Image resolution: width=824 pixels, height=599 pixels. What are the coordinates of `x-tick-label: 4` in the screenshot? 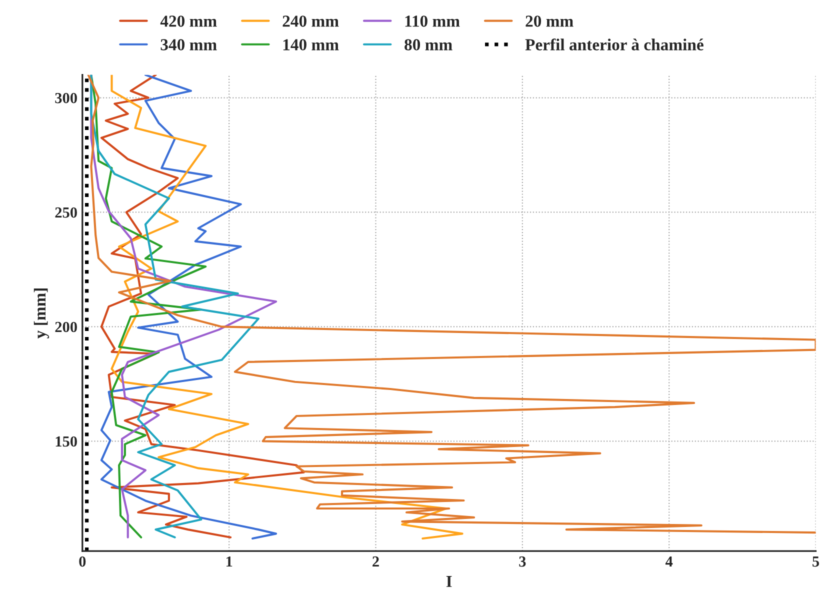 It's located at (669, 561).